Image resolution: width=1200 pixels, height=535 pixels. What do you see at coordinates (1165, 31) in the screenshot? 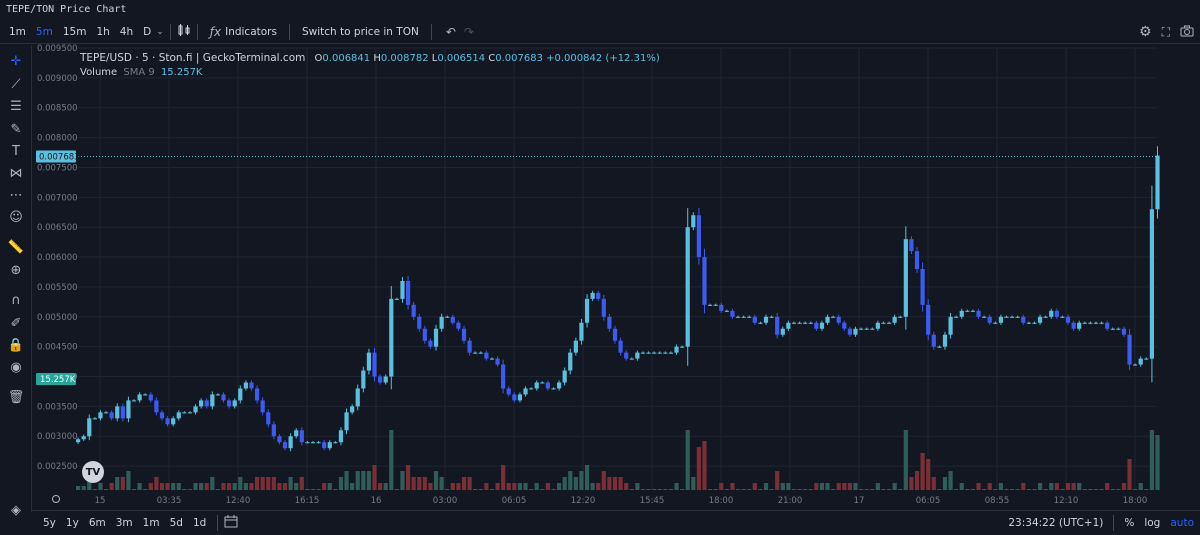
I see `fullscreen-icon: ⛶` at bounding box center [1165, 31].